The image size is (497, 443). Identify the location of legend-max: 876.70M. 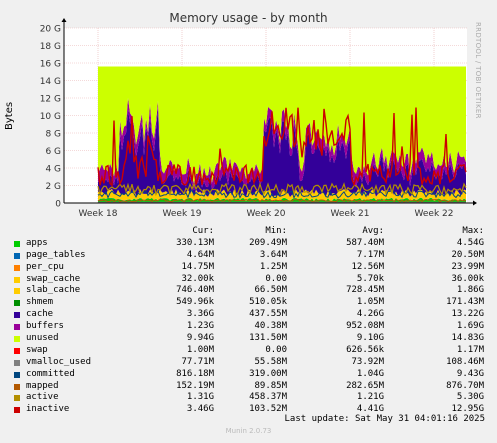
(465, 385).